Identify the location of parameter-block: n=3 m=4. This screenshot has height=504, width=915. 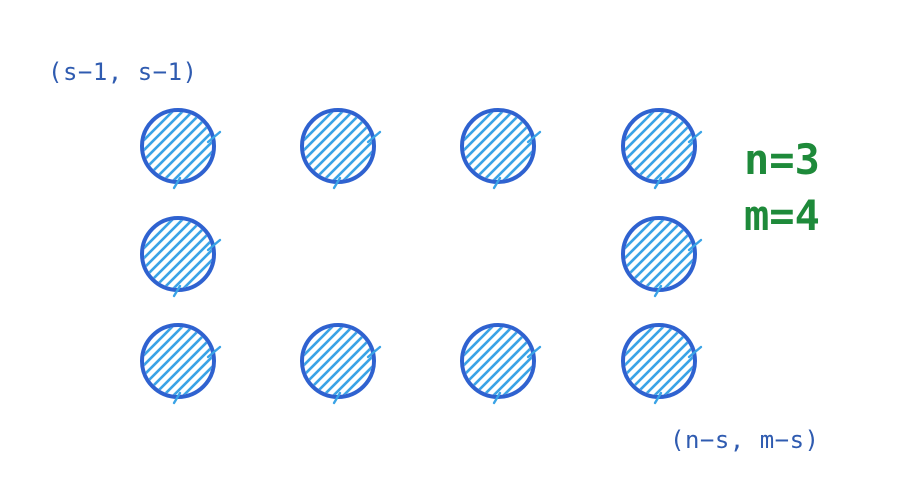
(782, 188).